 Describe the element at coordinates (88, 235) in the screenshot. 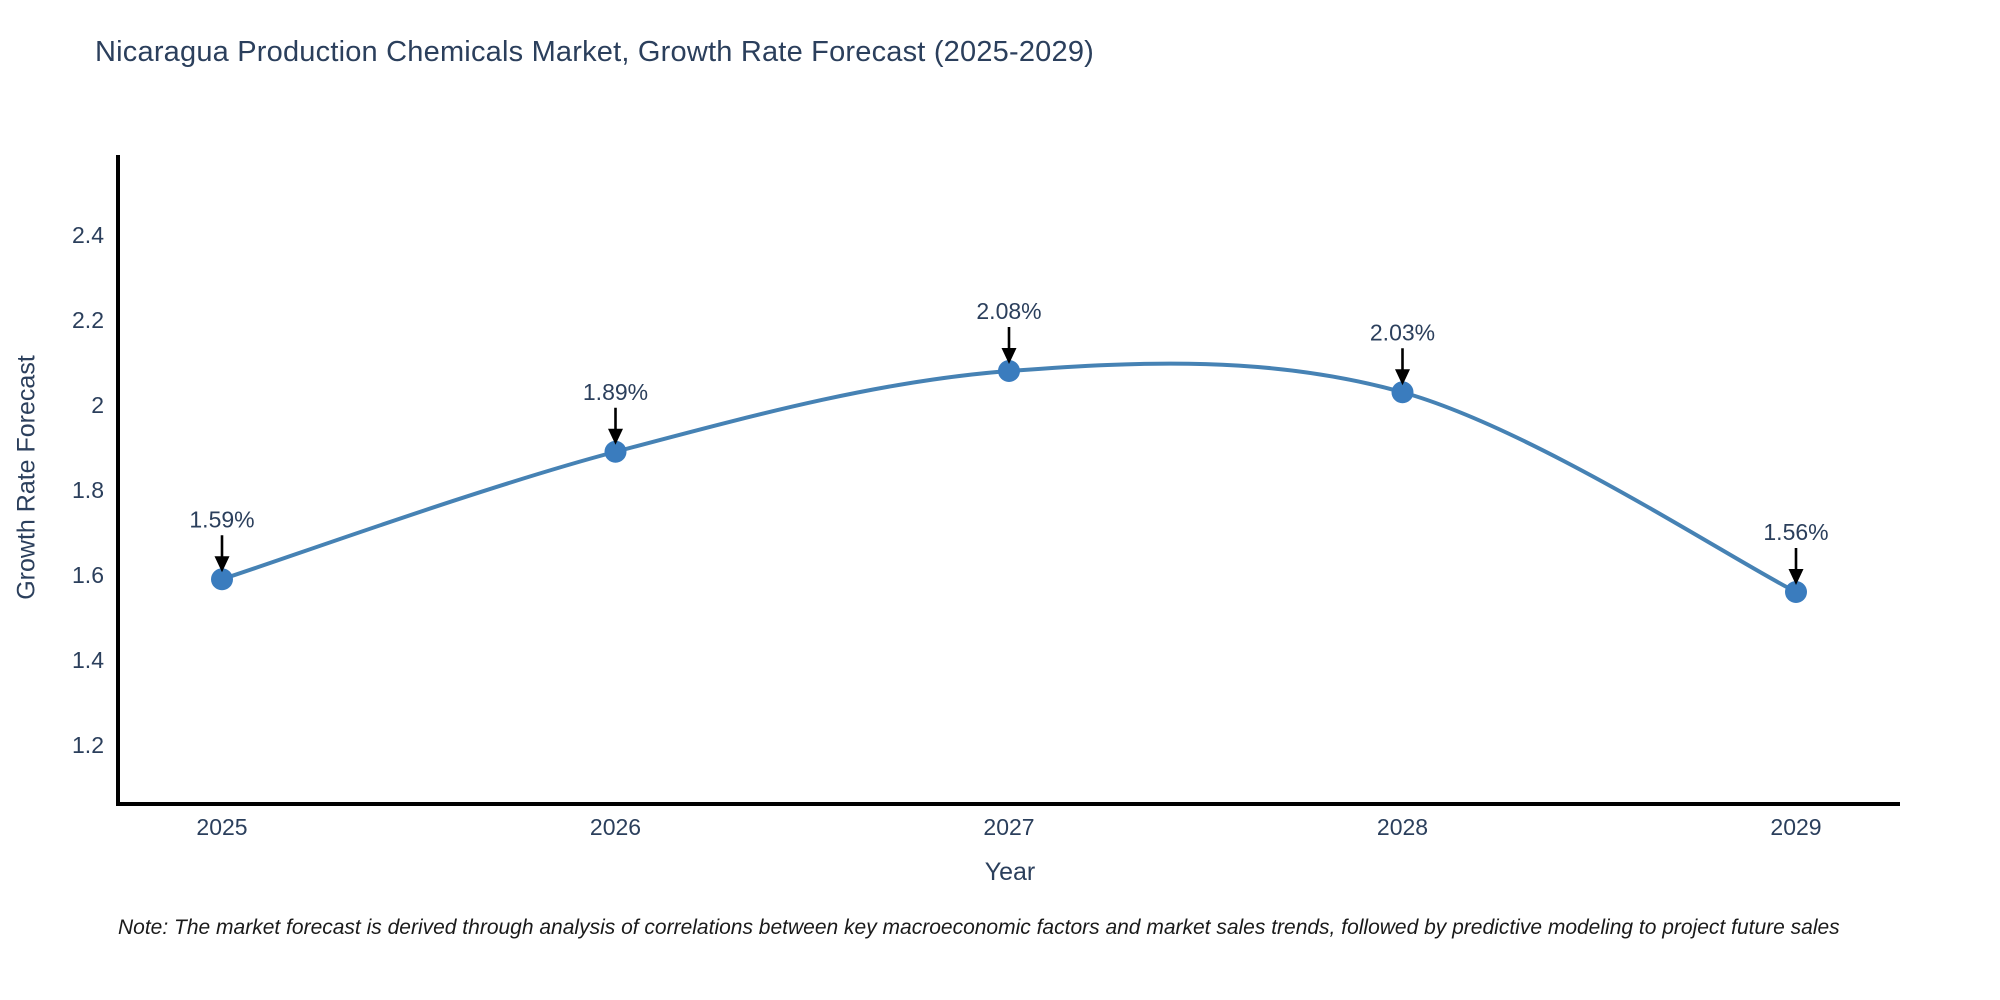

I see `y-tick-label: 2.4` at that location.